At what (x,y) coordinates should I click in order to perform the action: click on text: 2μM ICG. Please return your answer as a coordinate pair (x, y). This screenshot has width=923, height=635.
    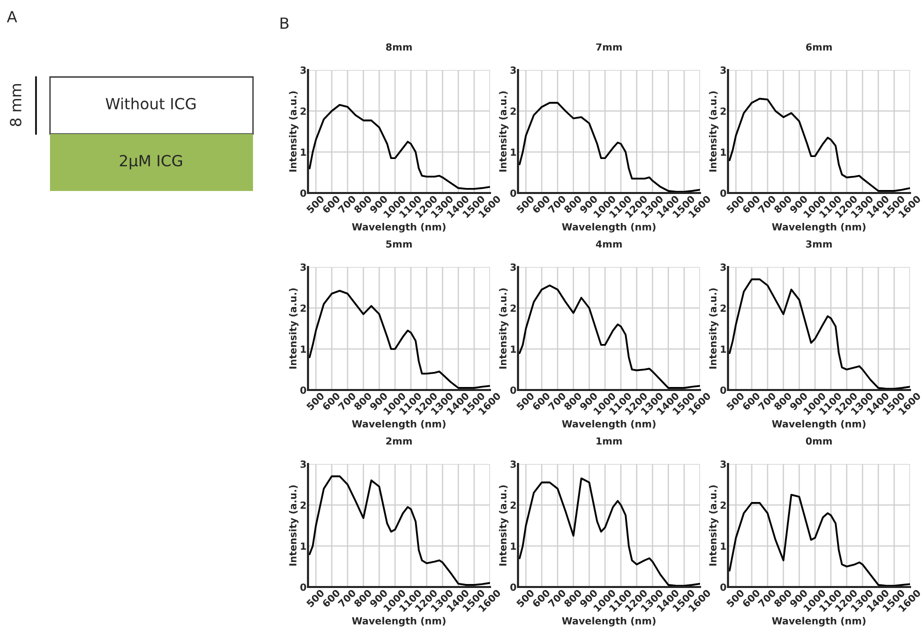
    Looking at the image, I should click on (151, 162).